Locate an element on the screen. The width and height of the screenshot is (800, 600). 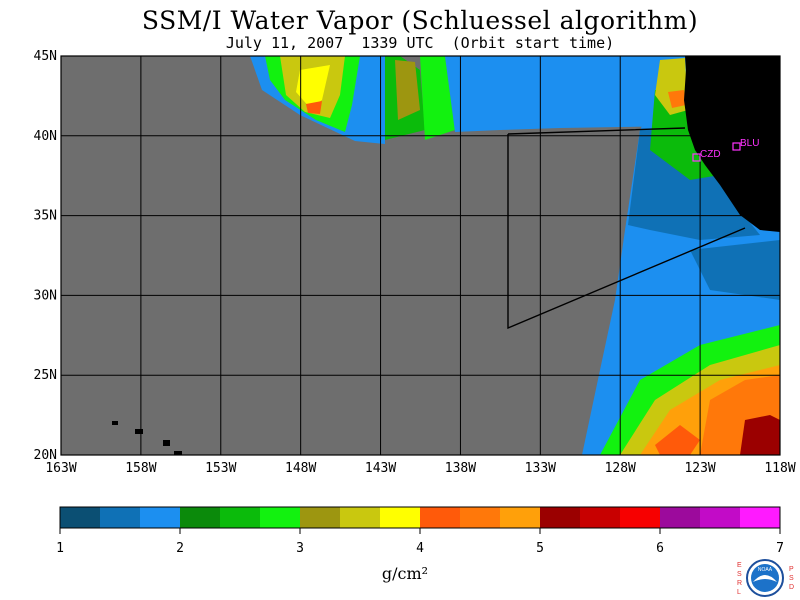
colorbar-tick-label: 4 is located at coordinates (420, 548).